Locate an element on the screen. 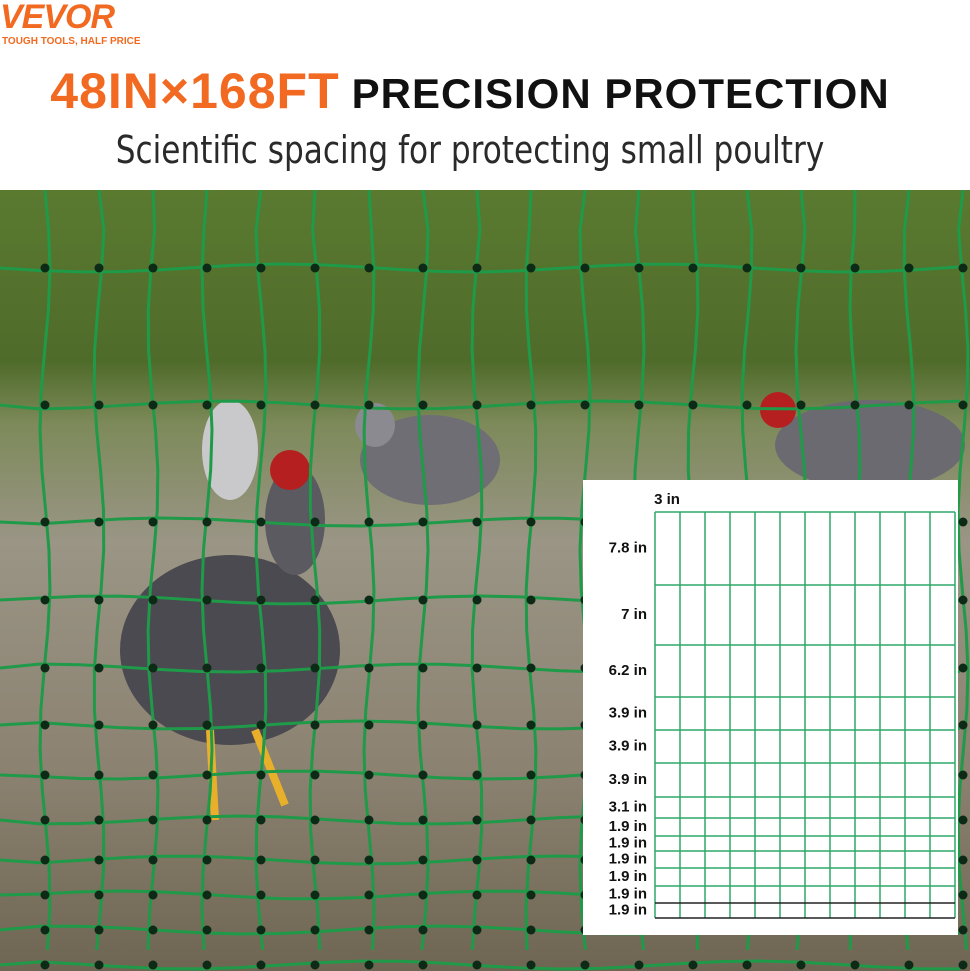 This screenshot has width=970, height=971. brand: VEVOR TOUGH TOOLS, HALF PRICE is located at coordinates (70, 23).